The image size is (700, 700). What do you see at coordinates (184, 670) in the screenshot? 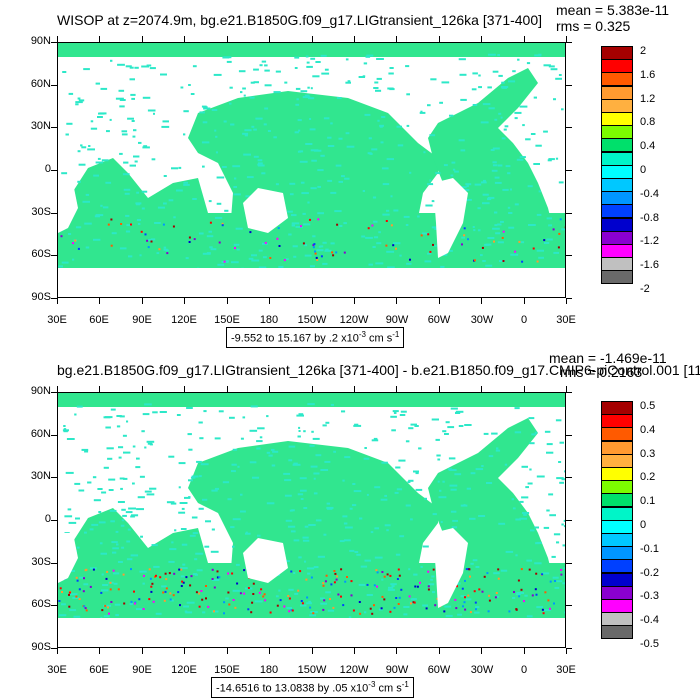
I see `lon-label: 120E` at bounding box center [184, 670].